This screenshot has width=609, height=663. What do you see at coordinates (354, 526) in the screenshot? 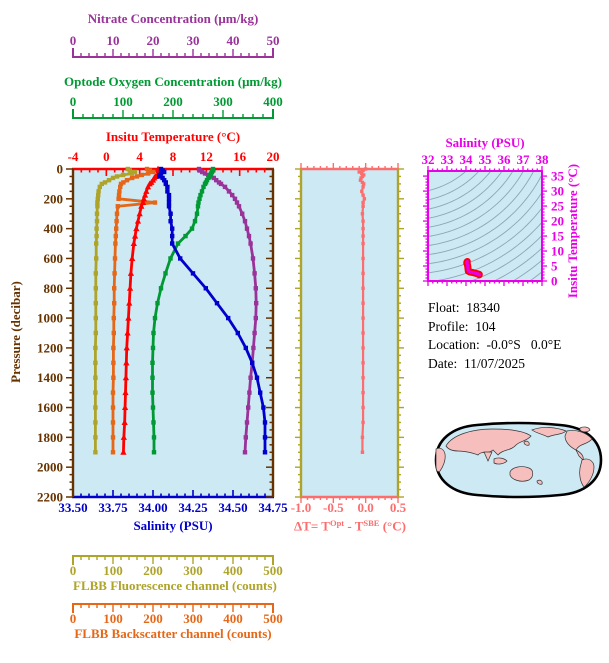
I see `delta-t-label-mid: - T` at bounding box center [354, 526].